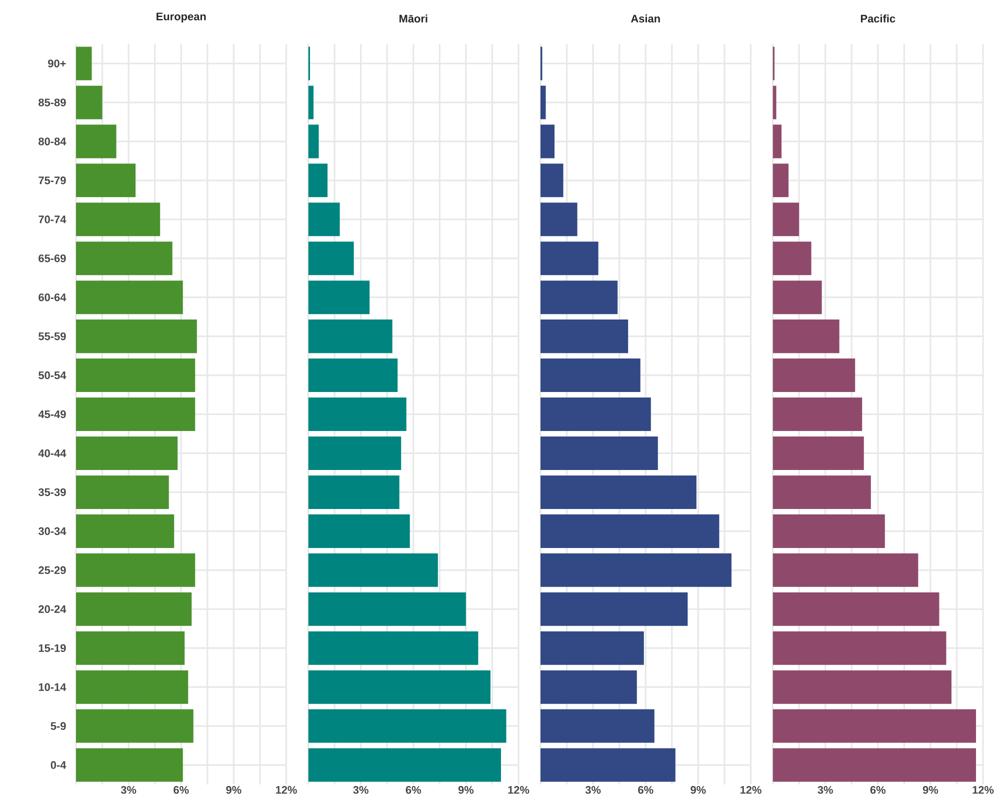 The width and height of the screenshot is (998, 805). What do you see at coordinates (52, 414) in the screenshot?
I see `y-tick-label: 45-49` at bounding box center [52, 414].